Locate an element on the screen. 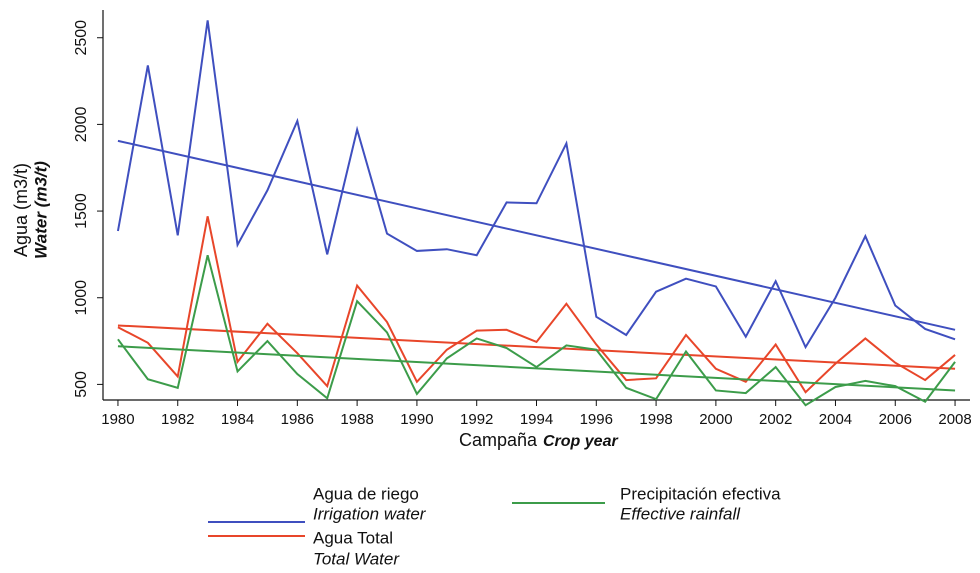 The width and height of the screenshot is (980, 573). x-tick-label: 1996 is located at coordinates (596, 419).